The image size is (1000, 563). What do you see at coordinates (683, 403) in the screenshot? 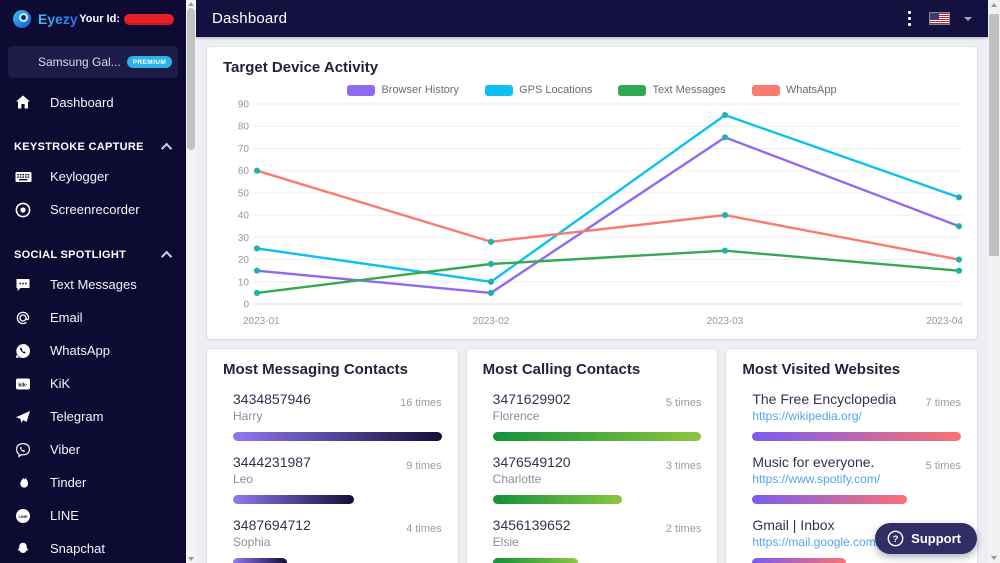
I see `times-count: 5 times` at bounding box center [683, 403].